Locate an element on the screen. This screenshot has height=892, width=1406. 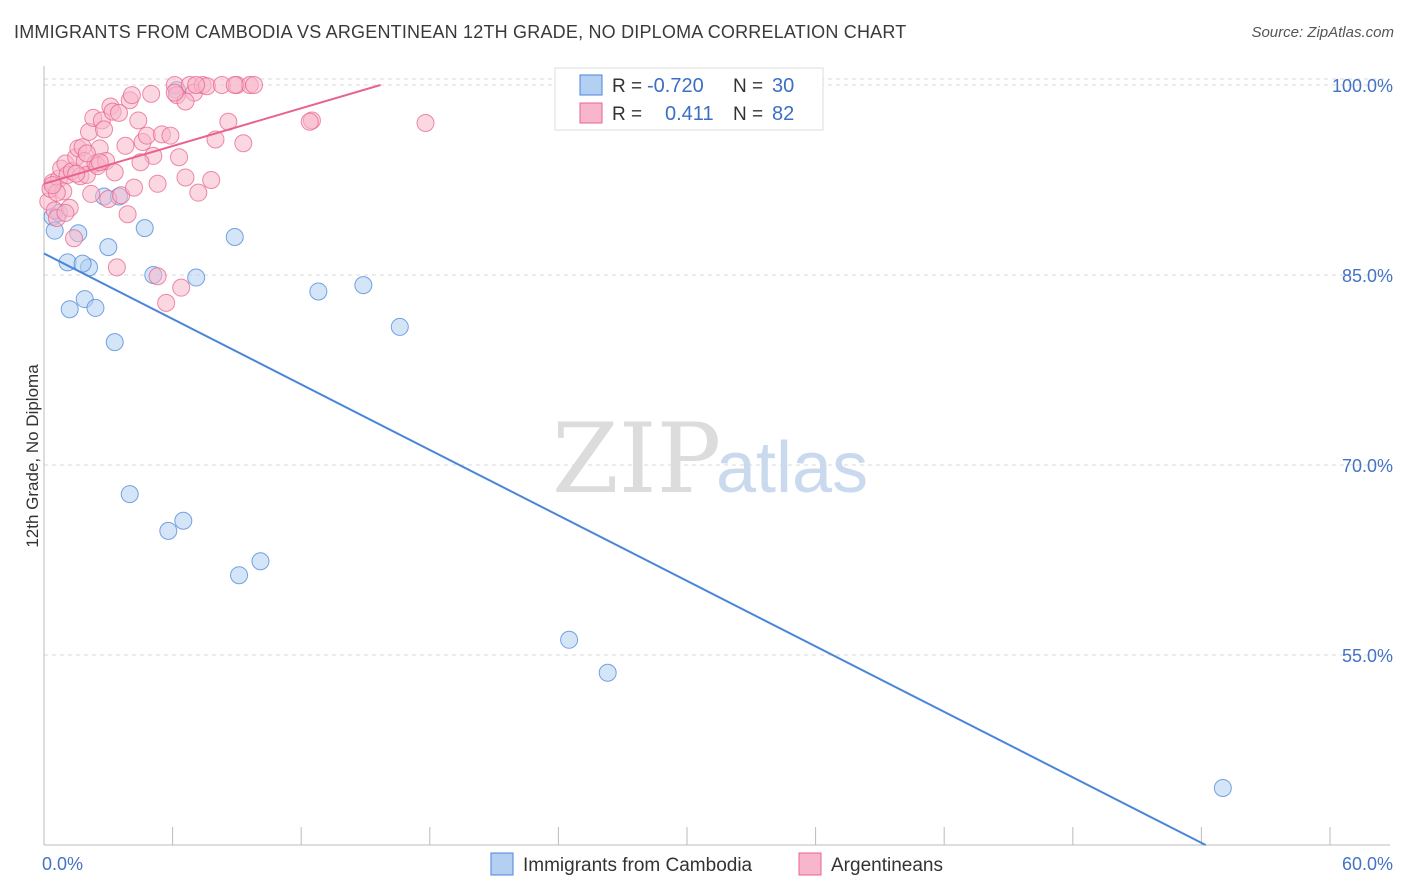
bottom-legend-label-argentineans: Argentineans is located at coordinates (887, 865).